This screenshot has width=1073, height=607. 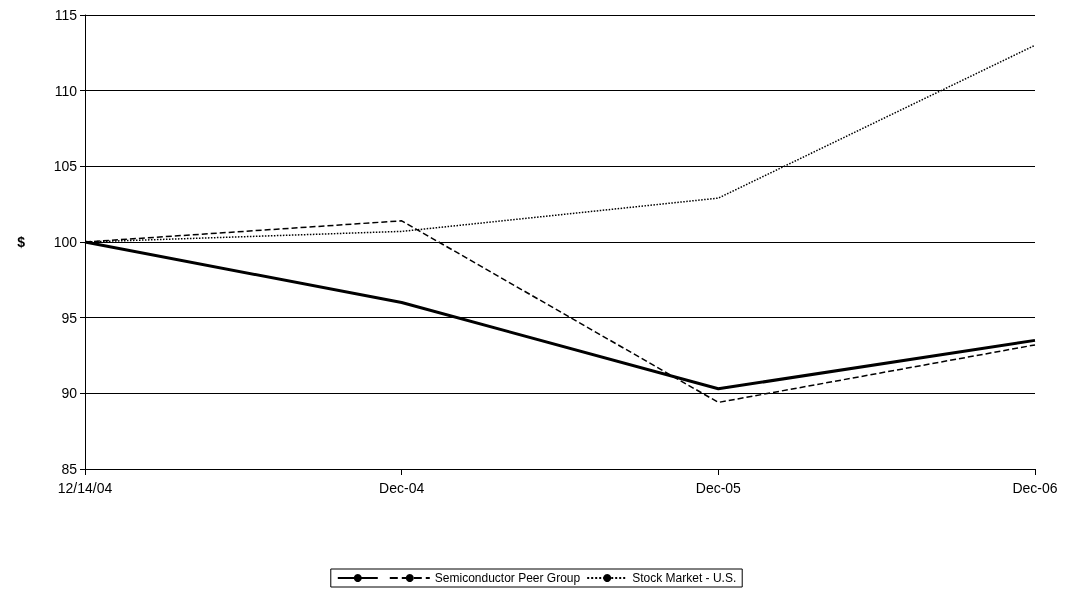 I want to click on x-tick-label: Dec-05, so click(x=718, y=488).